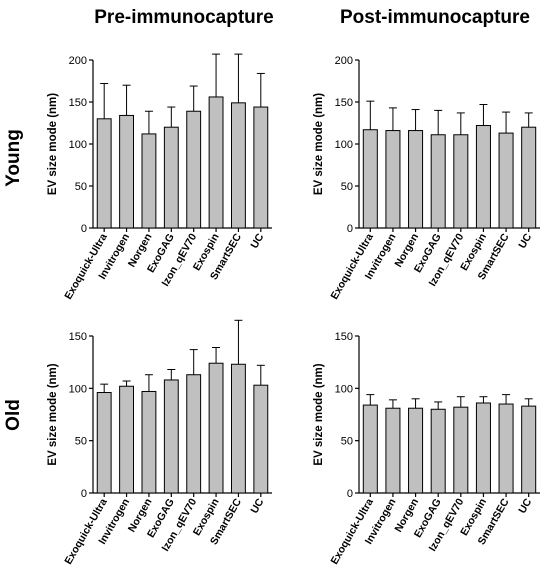 The image size is (550, 576). Describe the element at coordinates (435, 17) in the screenshot. I see `column-title-post: Post-immunocapture` at that location.